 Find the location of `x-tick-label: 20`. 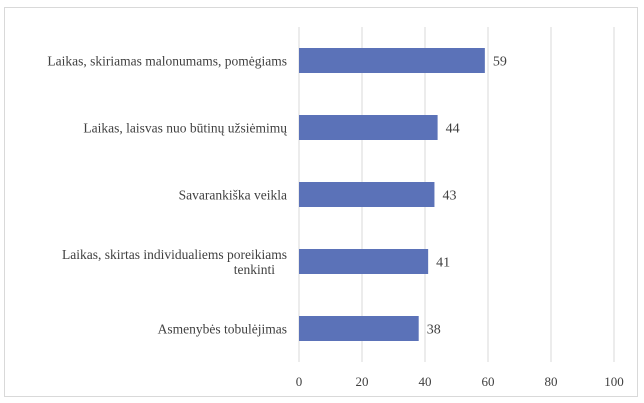

x-tick-label: 20 is located at coordinates (362, 381).